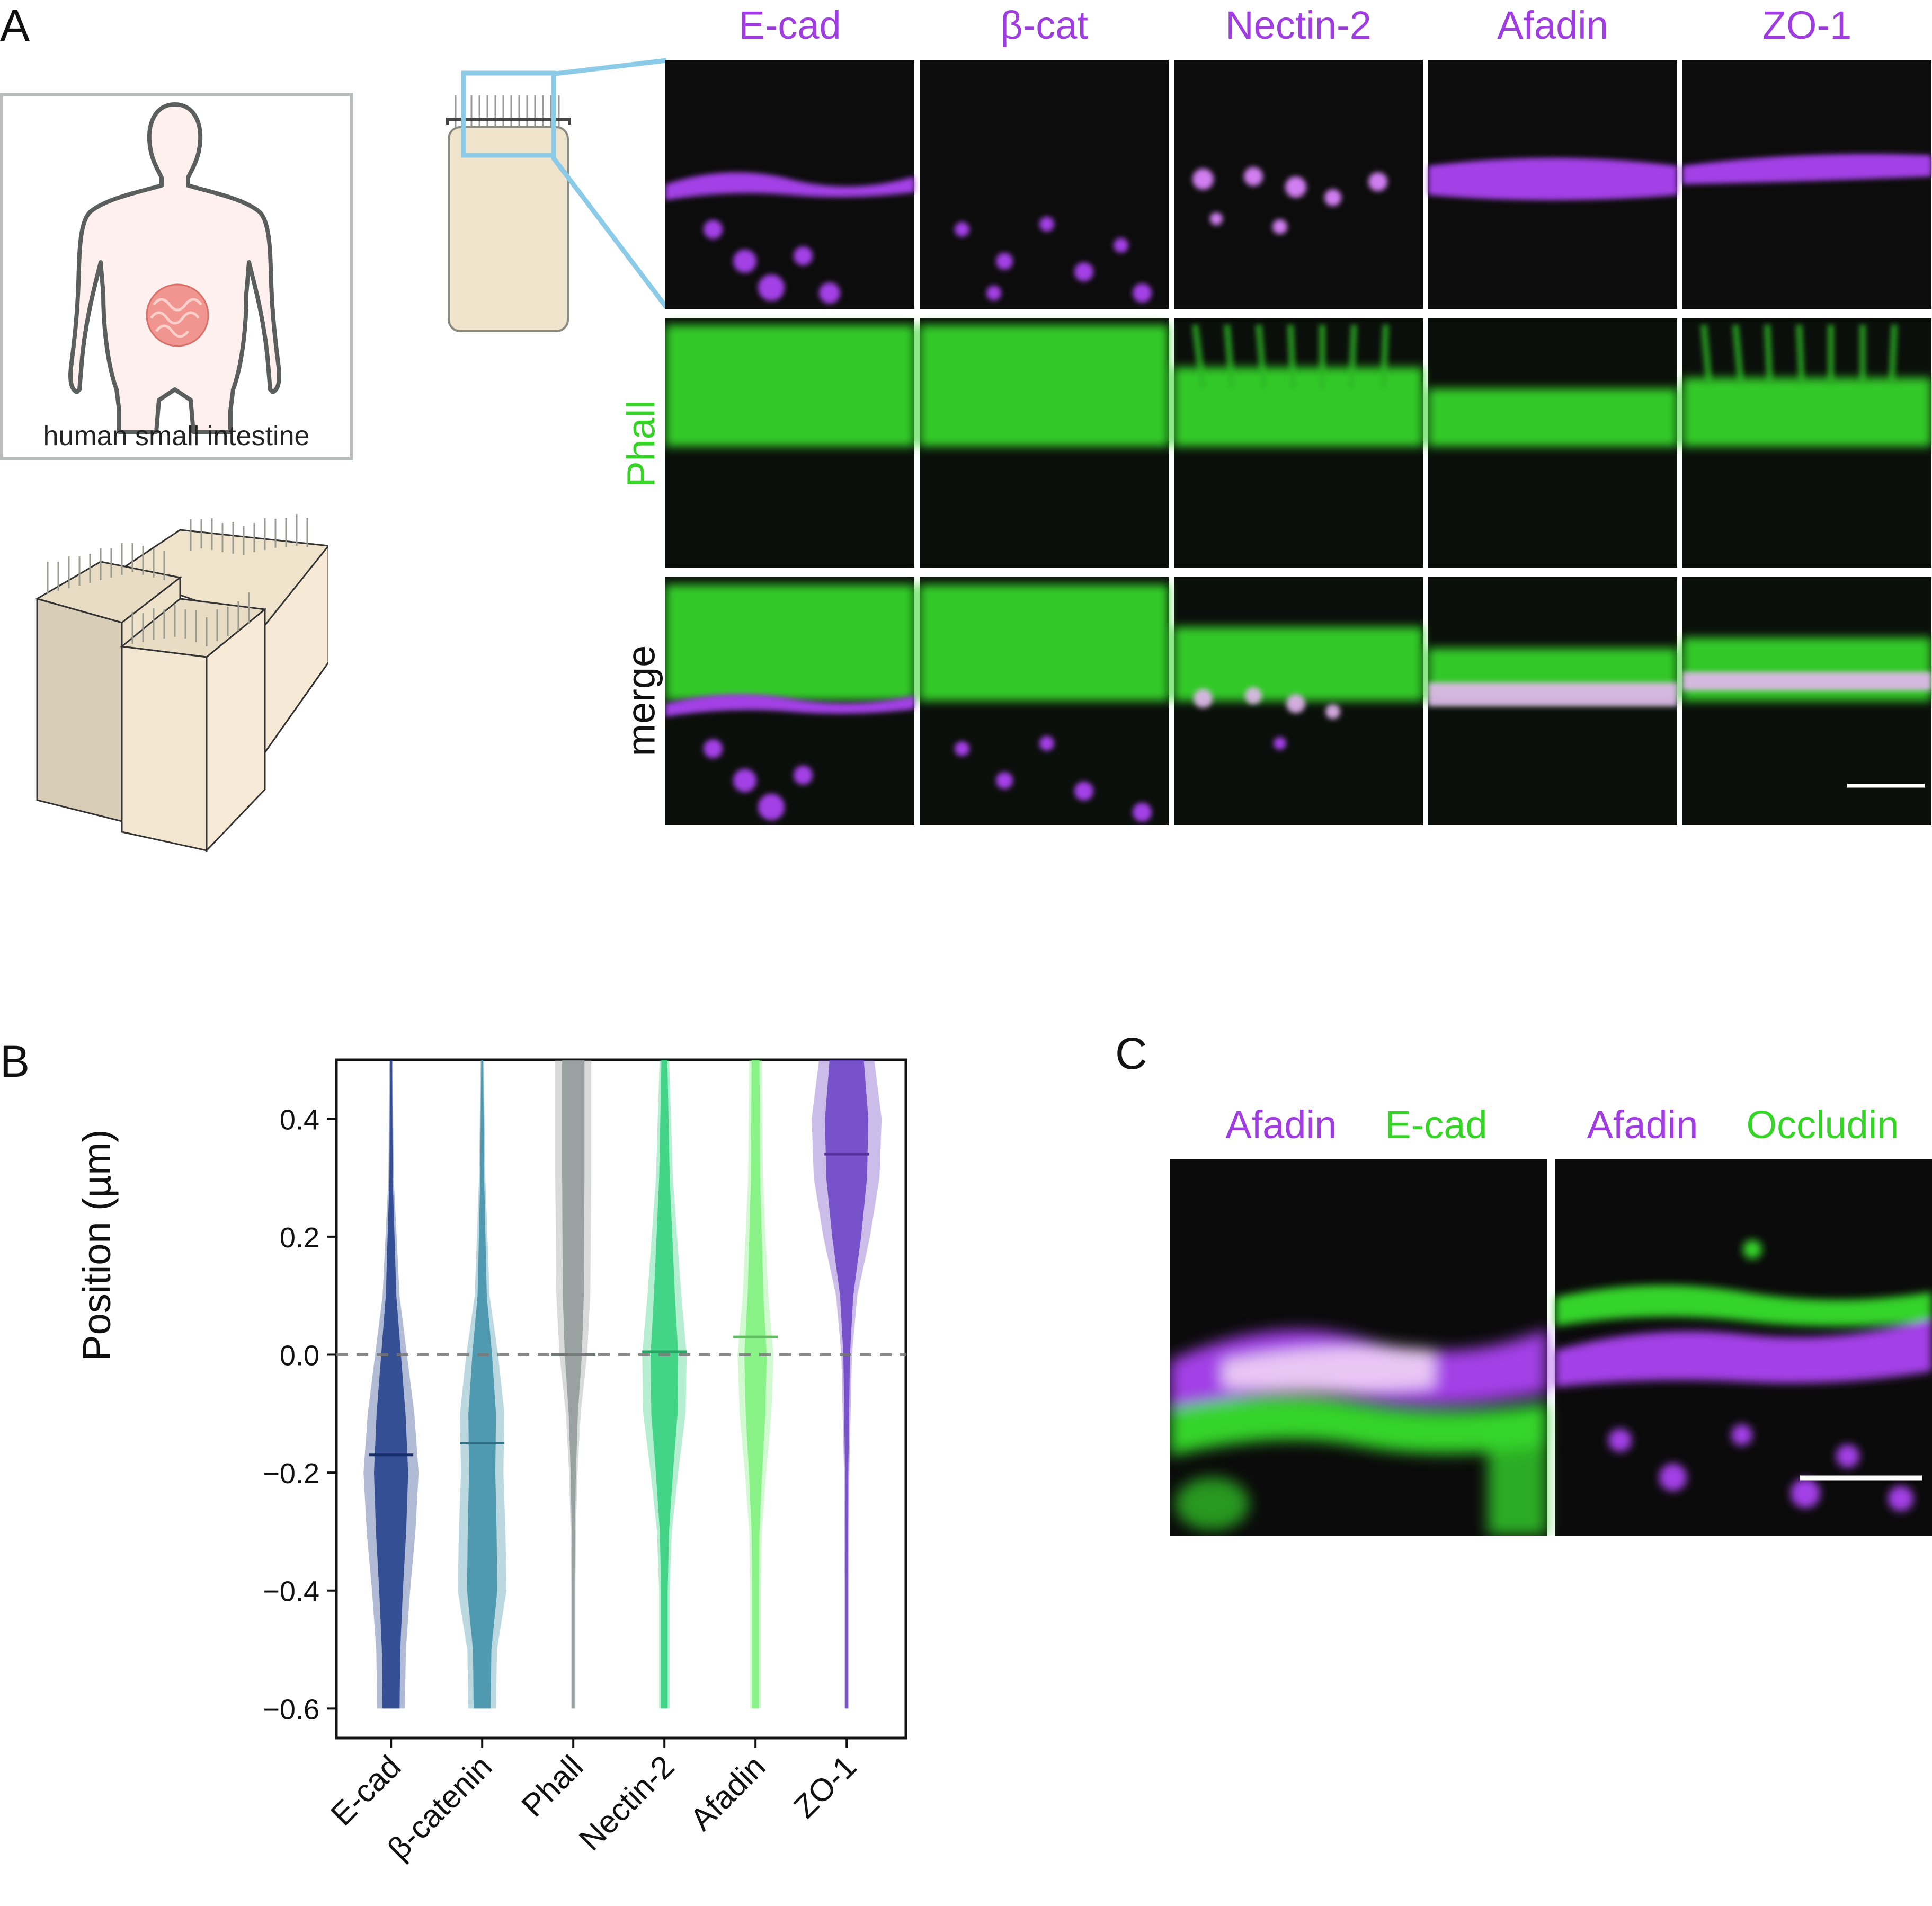 The height and width of the screenshot is (1906, 1932). Describe the element at coordinates (15, 1061) in the screenshot. I see `panel-label-b: B` at that location.